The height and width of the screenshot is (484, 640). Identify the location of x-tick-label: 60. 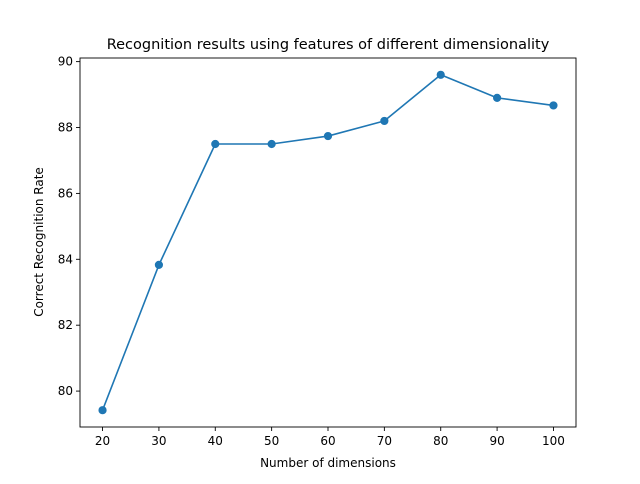
(327, 441).